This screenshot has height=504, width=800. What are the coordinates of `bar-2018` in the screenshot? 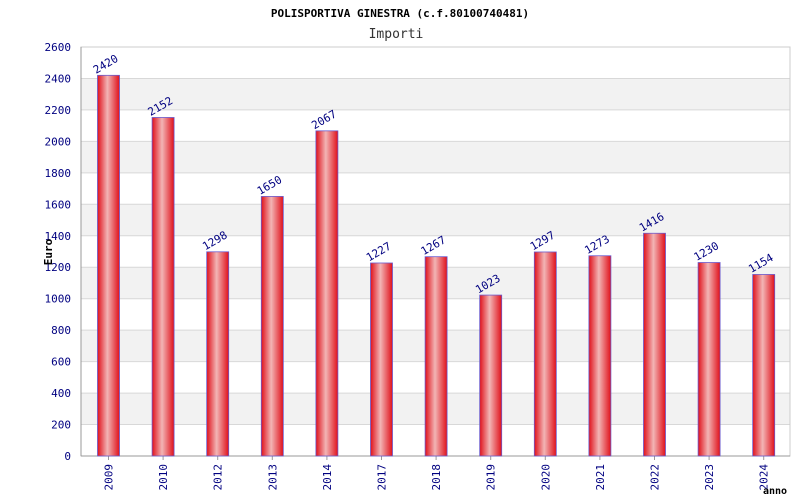 It's located at (436, 356).